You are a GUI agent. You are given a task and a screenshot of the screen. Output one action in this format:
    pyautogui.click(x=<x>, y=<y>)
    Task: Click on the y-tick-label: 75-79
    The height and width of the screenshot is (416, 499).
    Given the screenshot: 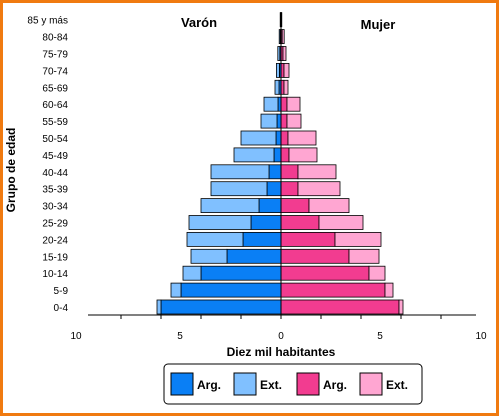 What is the action you would take?
    pyautogui.click(x=55, y=55)
    